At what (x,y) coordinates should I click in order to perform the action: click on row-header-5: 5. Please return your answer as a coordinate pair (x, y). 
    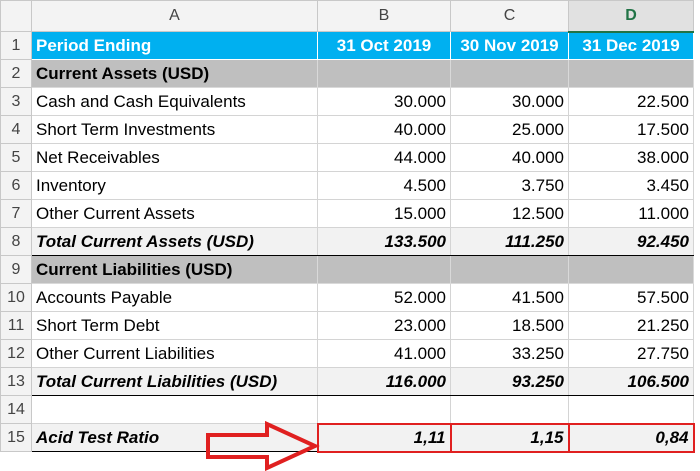
    Looking at the image, I should click on (16, 157).